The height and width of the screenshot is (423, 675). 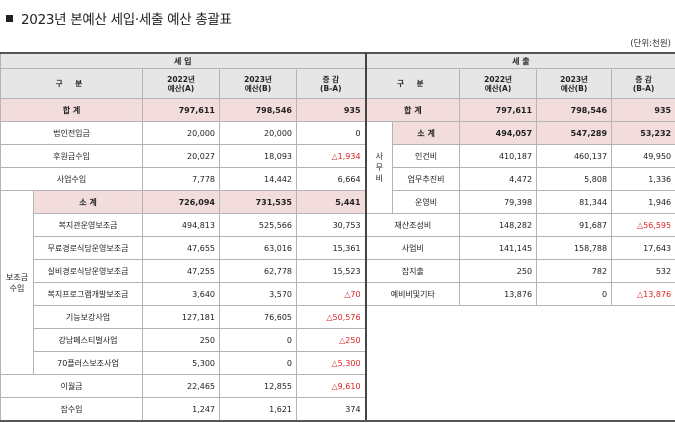 What do you see at coordinates (258, 225) in the screenshot?
I see `rev-s1-b: 525,566` at bounding box center [258, 225].